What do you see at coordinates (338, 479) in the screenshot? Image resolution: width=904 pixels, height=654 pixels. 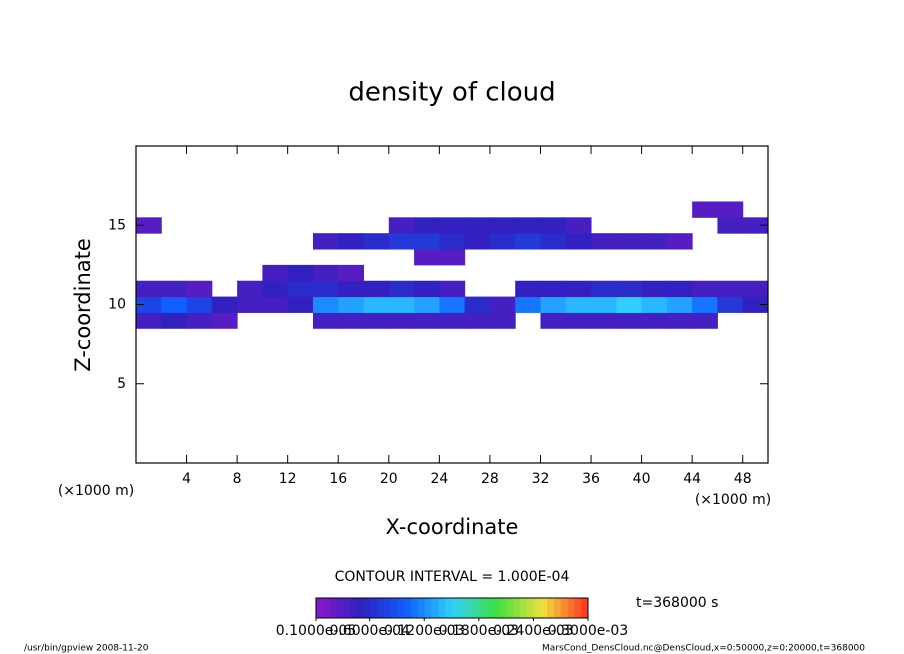 I see `x-tick-label: 16` at bounding box center [338, 479].